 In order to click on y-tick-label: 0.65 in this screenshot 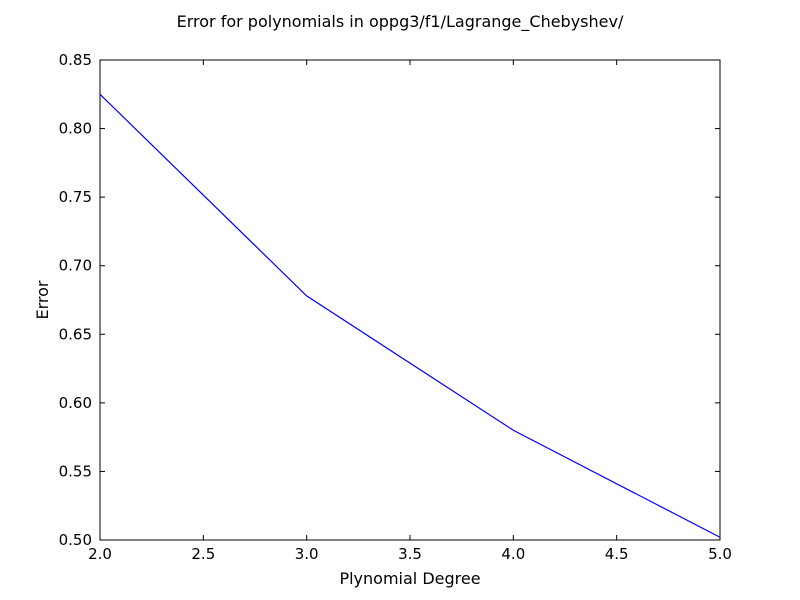, I will do `click(75, 334)`.